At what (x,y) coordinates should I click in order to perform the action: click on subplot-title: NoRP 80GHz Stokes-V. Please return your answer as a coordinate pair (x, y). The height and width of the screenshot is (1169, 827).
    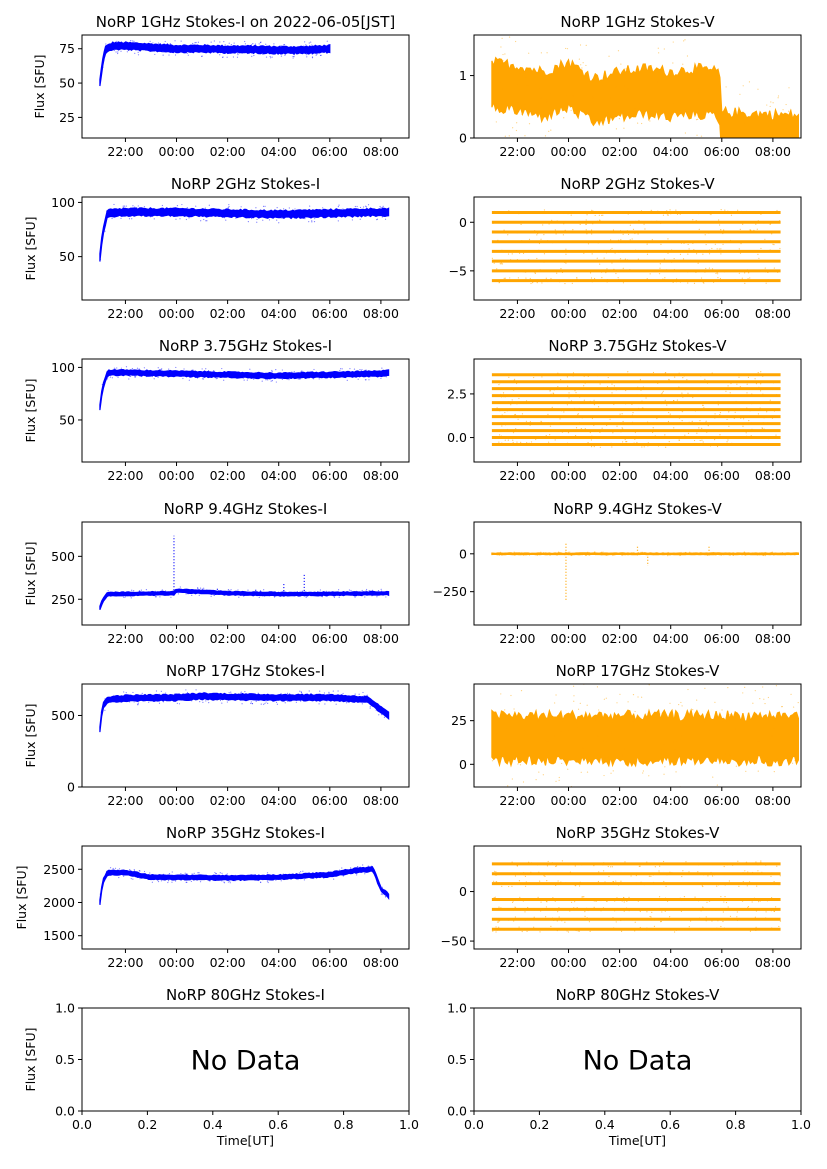
    Looking at the image, I should click on (638, 995).